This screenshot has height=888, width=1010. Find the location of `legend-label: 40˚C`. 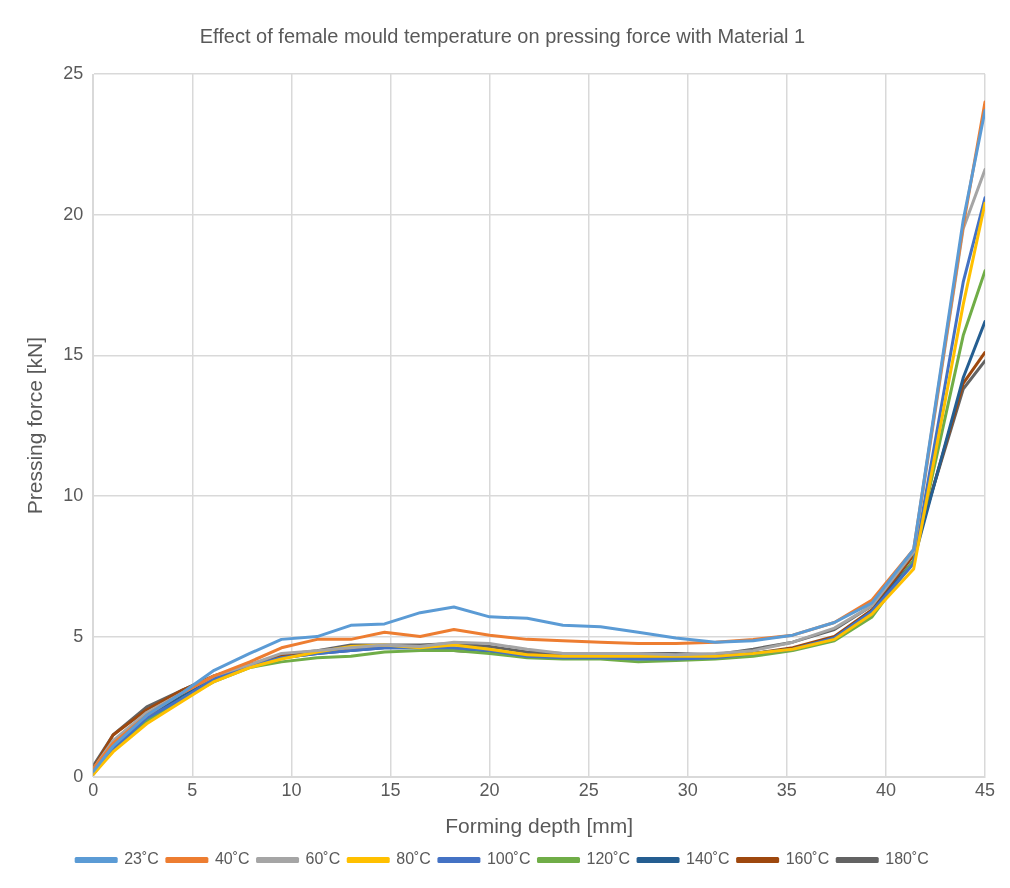

legend-label: 40˚C is located at coordinates (232, 859).